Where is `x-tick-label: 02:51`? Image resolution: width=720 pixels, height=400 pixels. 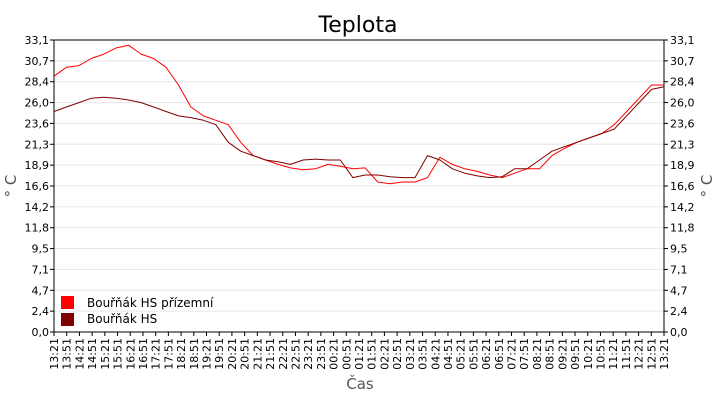
x-tick-label: 02:51 is located at coordinates (397, 354).